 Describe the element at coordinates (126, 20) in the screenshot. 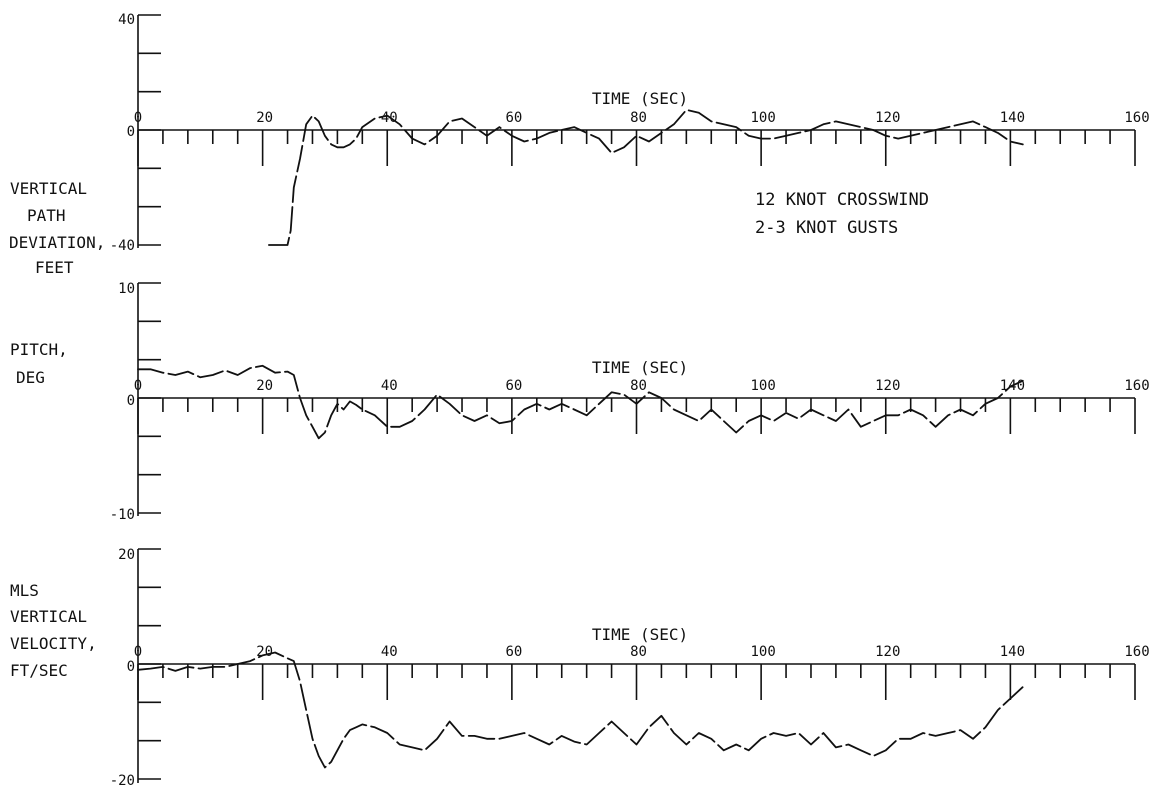

I see `y-tick-label-top: 40` at that location.